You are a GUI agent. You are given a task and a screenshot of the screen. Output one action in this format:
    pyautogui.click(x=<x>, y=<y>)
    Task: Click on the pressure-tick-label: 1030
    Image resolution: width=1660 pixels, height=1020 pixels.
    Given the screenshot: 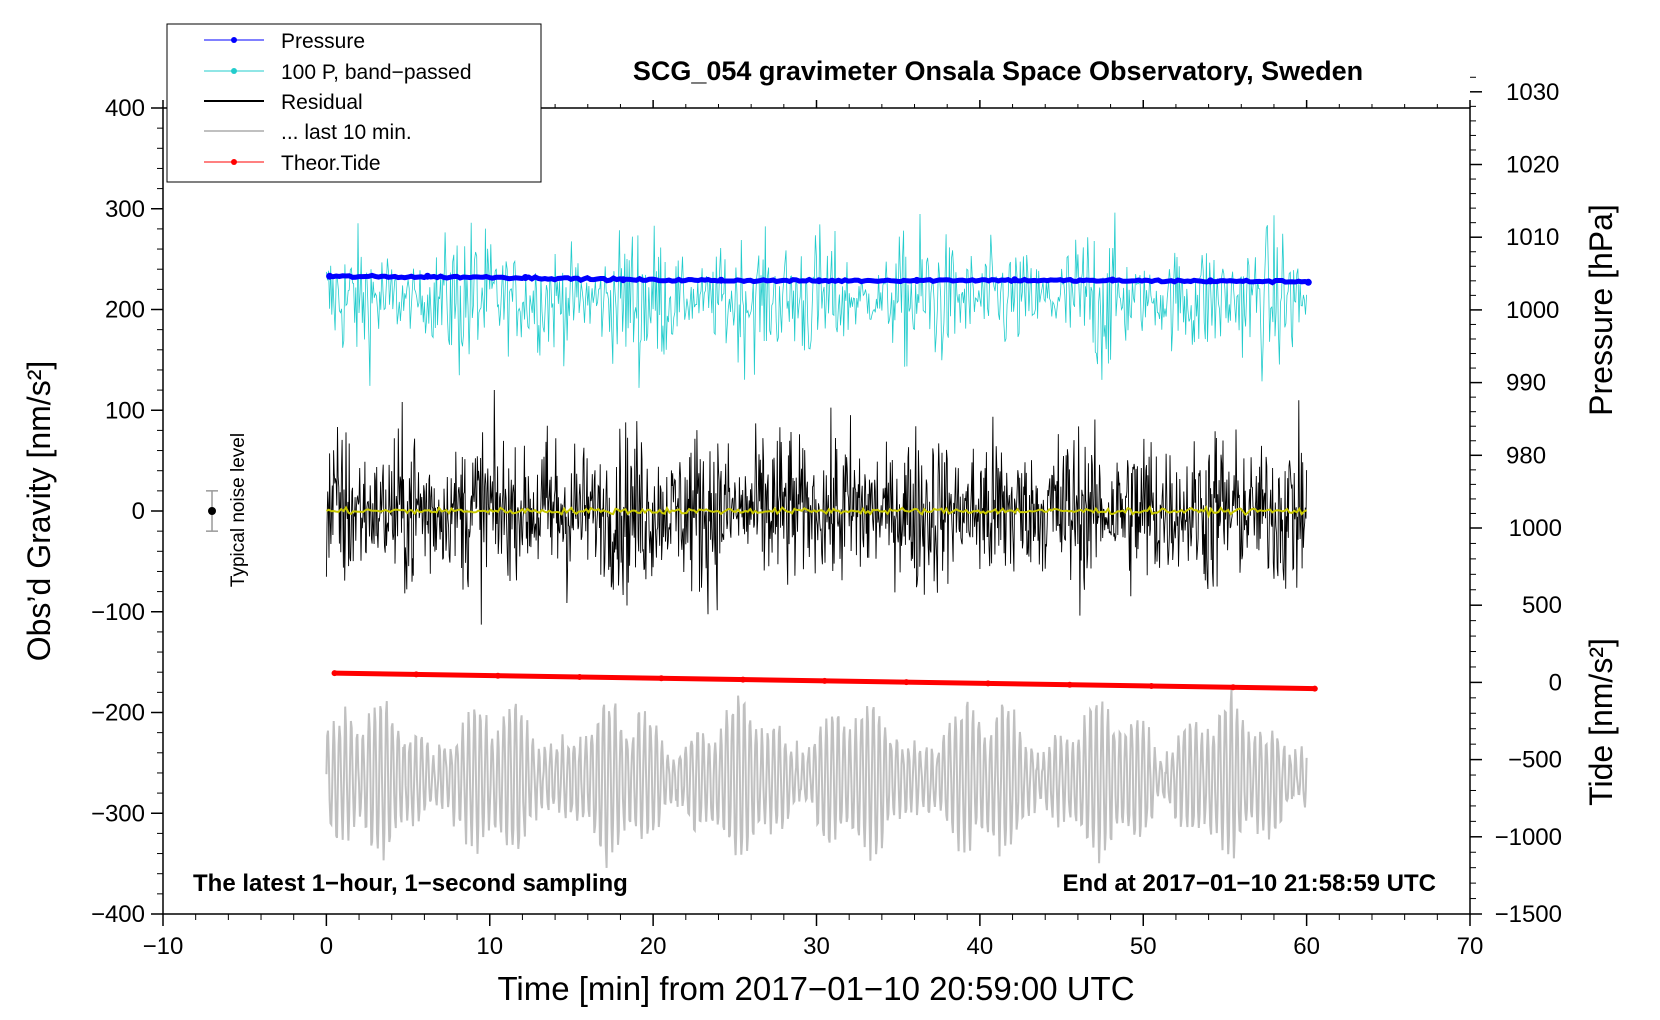 What is the action you would take?
    pyautogui.click(x=1532, y=92)
    